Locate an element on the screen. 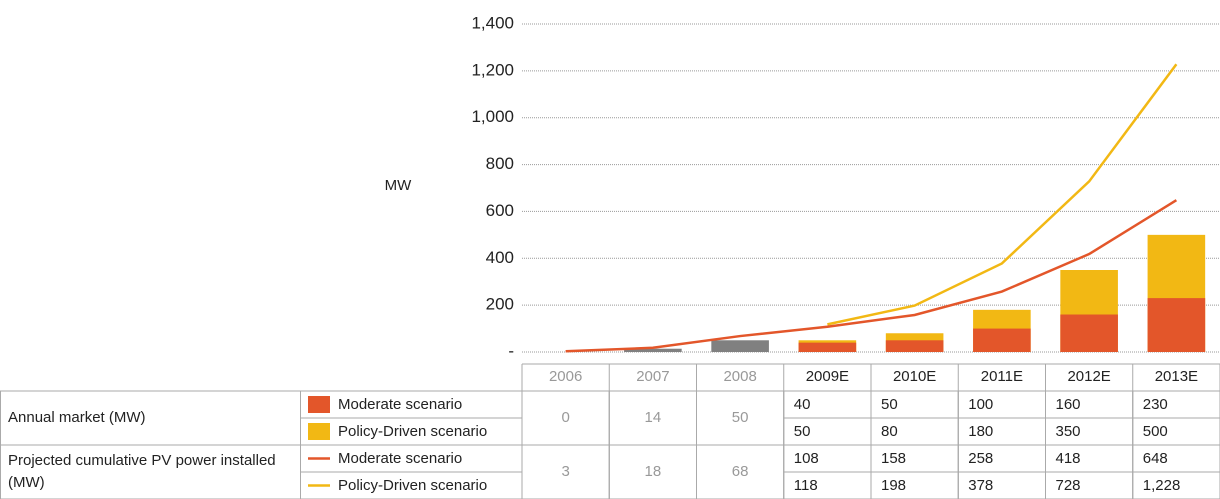  column-header: 2006 is located at coordinates (565, 376).